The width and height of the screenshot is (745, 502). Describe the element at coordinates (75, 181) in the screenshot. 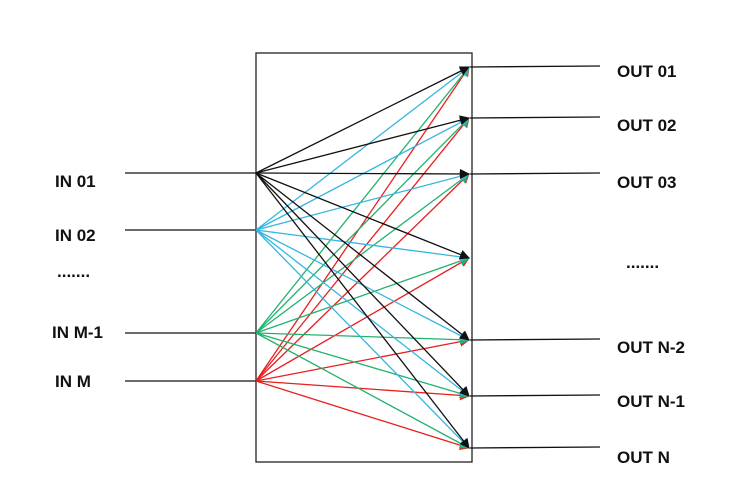

I see `input-label-1: IN 01` at that location.